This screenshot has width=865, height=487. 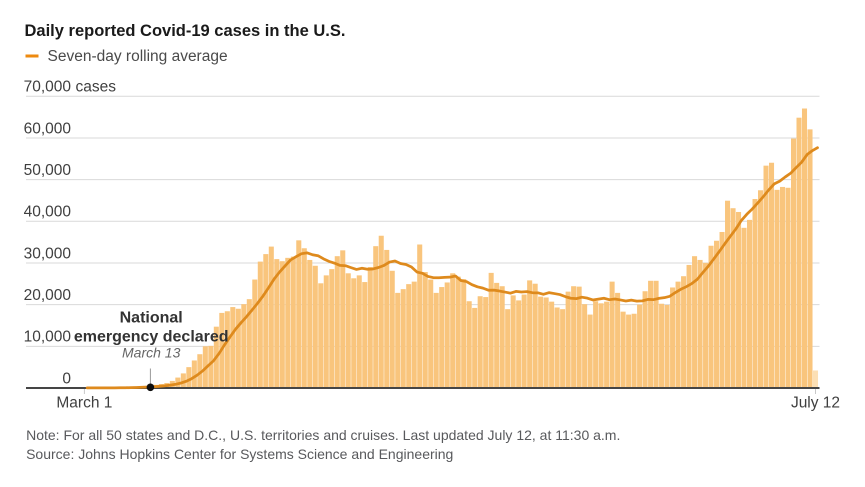 What do you see at coordinates (48, 337) in the screenshot?
I see `svg-text: 10,000` at bounding box center [48, 337].